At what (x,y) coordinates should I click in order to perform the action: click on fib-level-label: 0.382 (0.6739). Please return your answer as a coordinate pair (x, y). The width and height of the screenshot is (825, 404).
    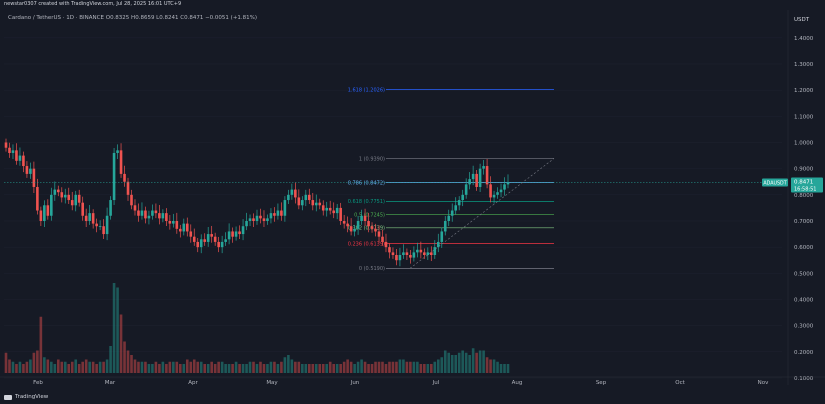
    Looking at the image, I should click on (366, 229).